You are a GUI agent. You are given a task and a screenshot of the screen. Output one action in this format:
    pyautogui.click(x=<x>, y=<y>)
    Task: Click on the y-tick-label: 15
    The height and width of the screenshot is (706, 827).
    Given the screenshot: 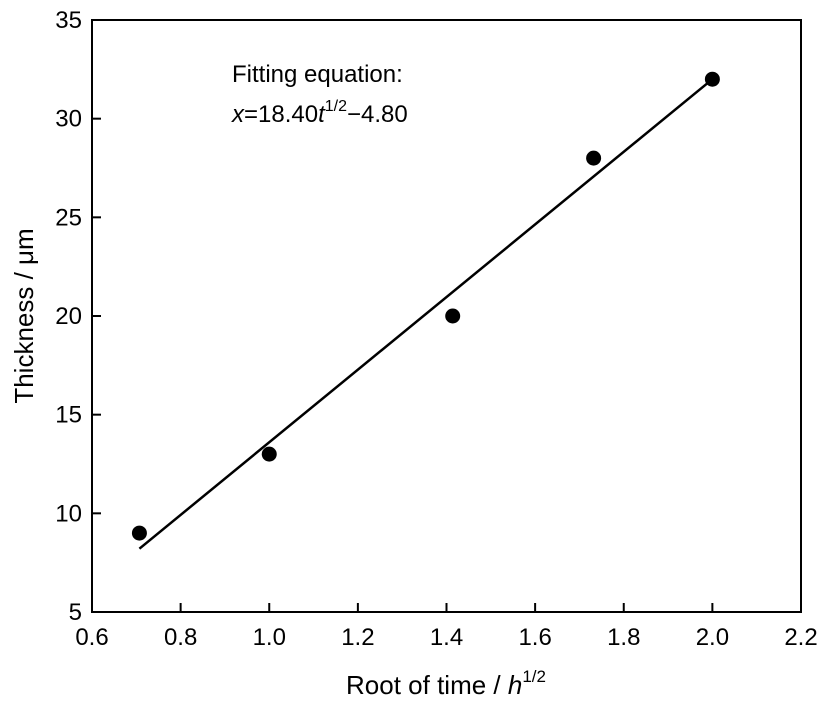 What is the action you would take?
    pyautogui.click(x=68, y=415)
    